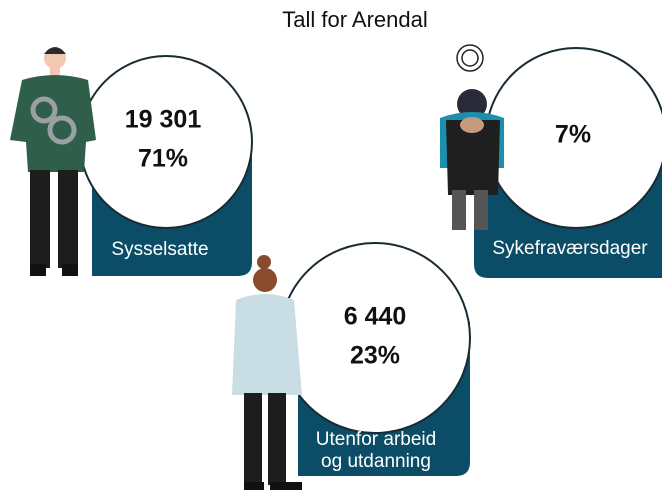 This screenshot has height=492, width=662. I want to click on card-employed: 19 301 71% Sysselsatte, so click(166, 165).